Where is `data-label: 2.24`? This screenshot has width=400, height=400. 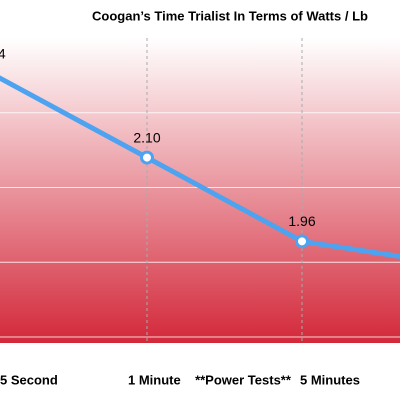
data-label: 2.24 is located at coordinates (3, 54).